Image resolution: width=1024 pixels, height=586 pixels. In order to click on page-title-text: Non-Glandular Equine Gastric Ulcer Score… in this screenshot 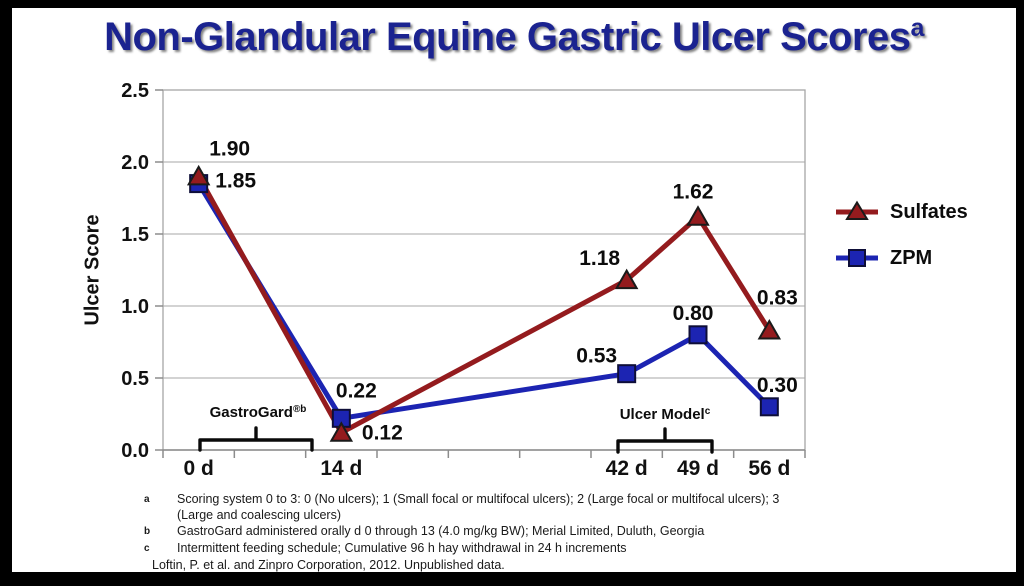, I will do `click(507, 37)`.